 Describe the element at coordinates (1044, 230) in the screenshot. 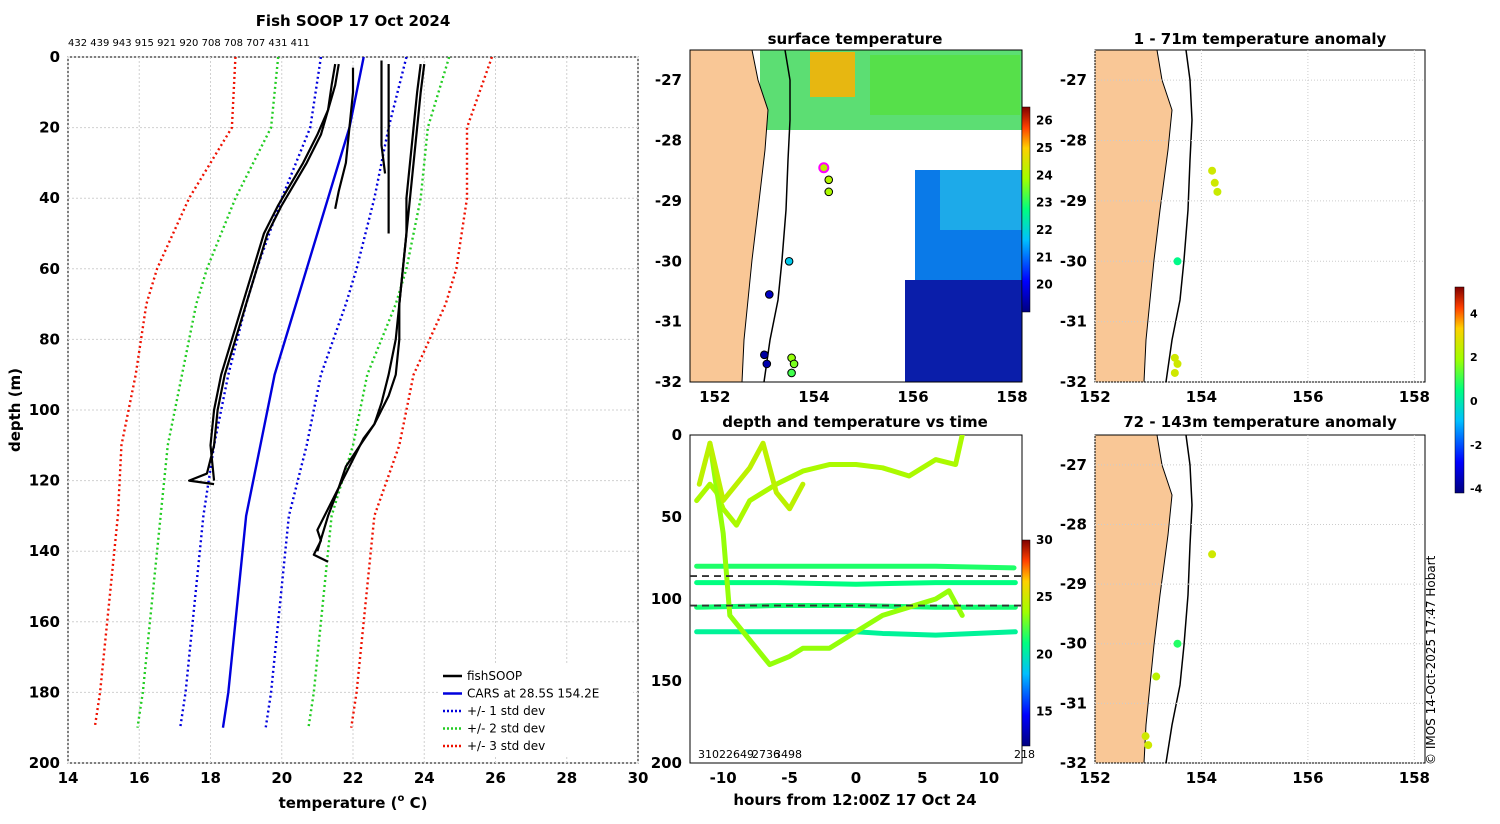

I see `sst-cbar-tick: 22` at that location.